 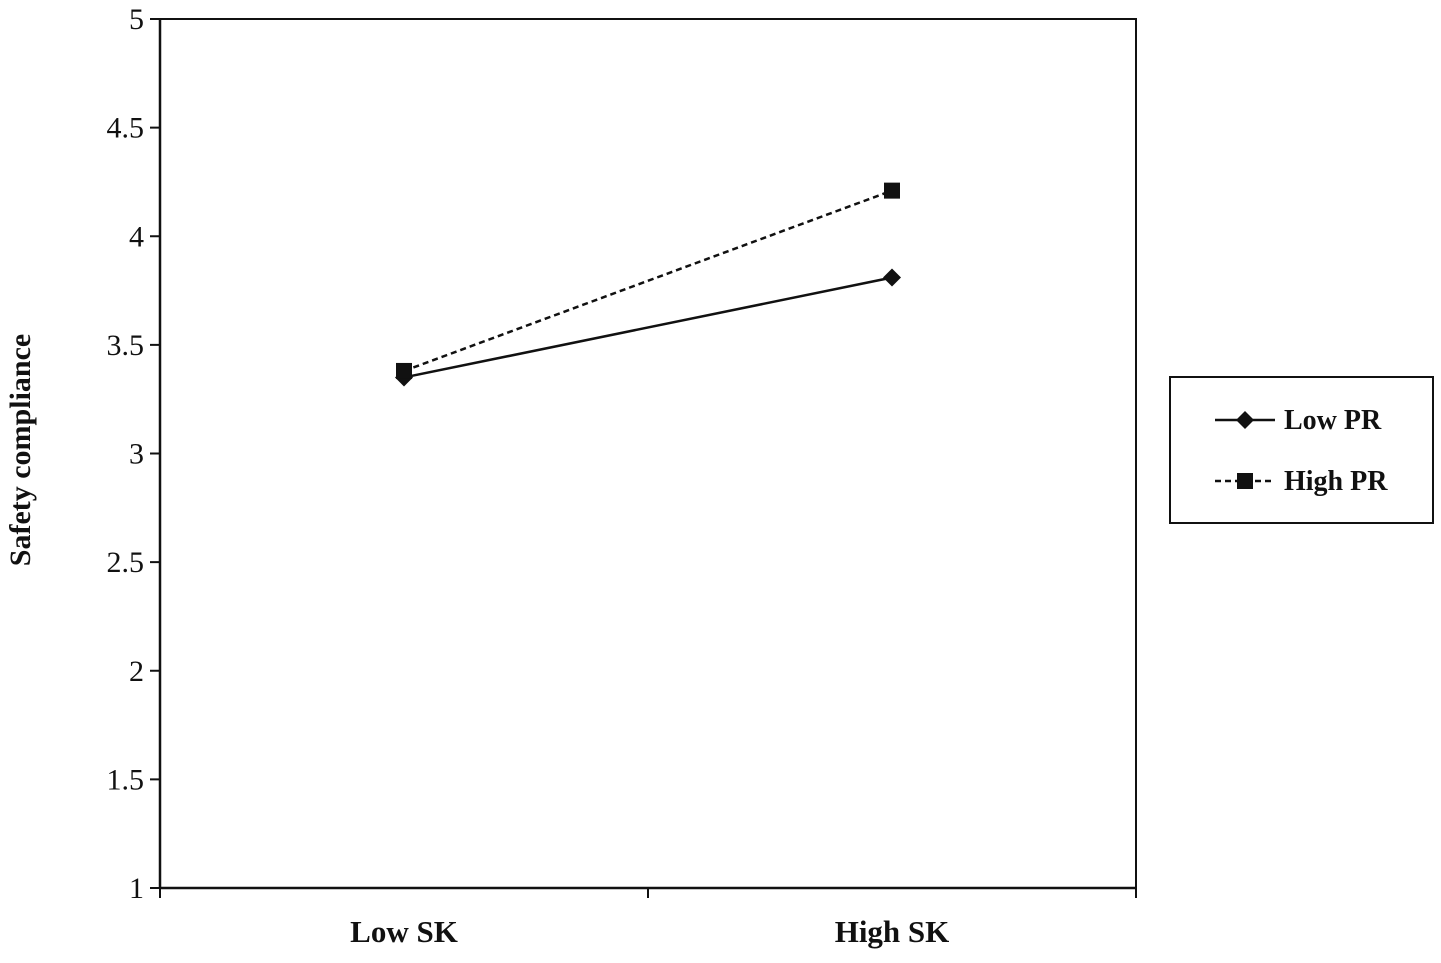 I want to click on series-line-high-pr, so click(x=648, y=281).